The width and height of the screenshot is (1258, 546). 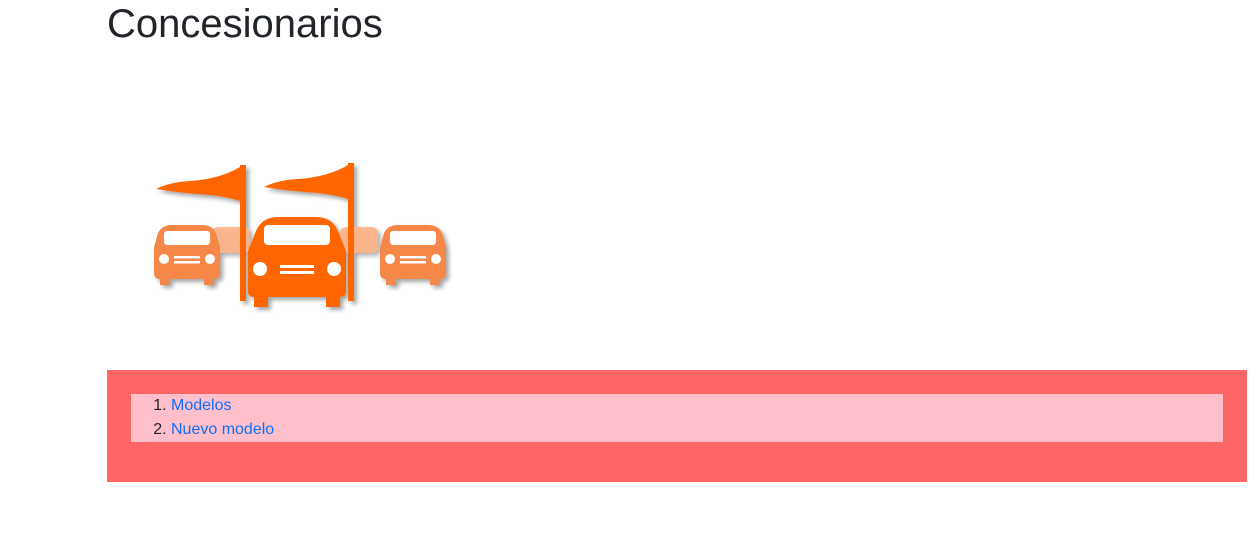 What do you see at coordinates (245, 24) in the screenshot?
I see `page-title: Concesionarios` at bounding box center [245, 24].